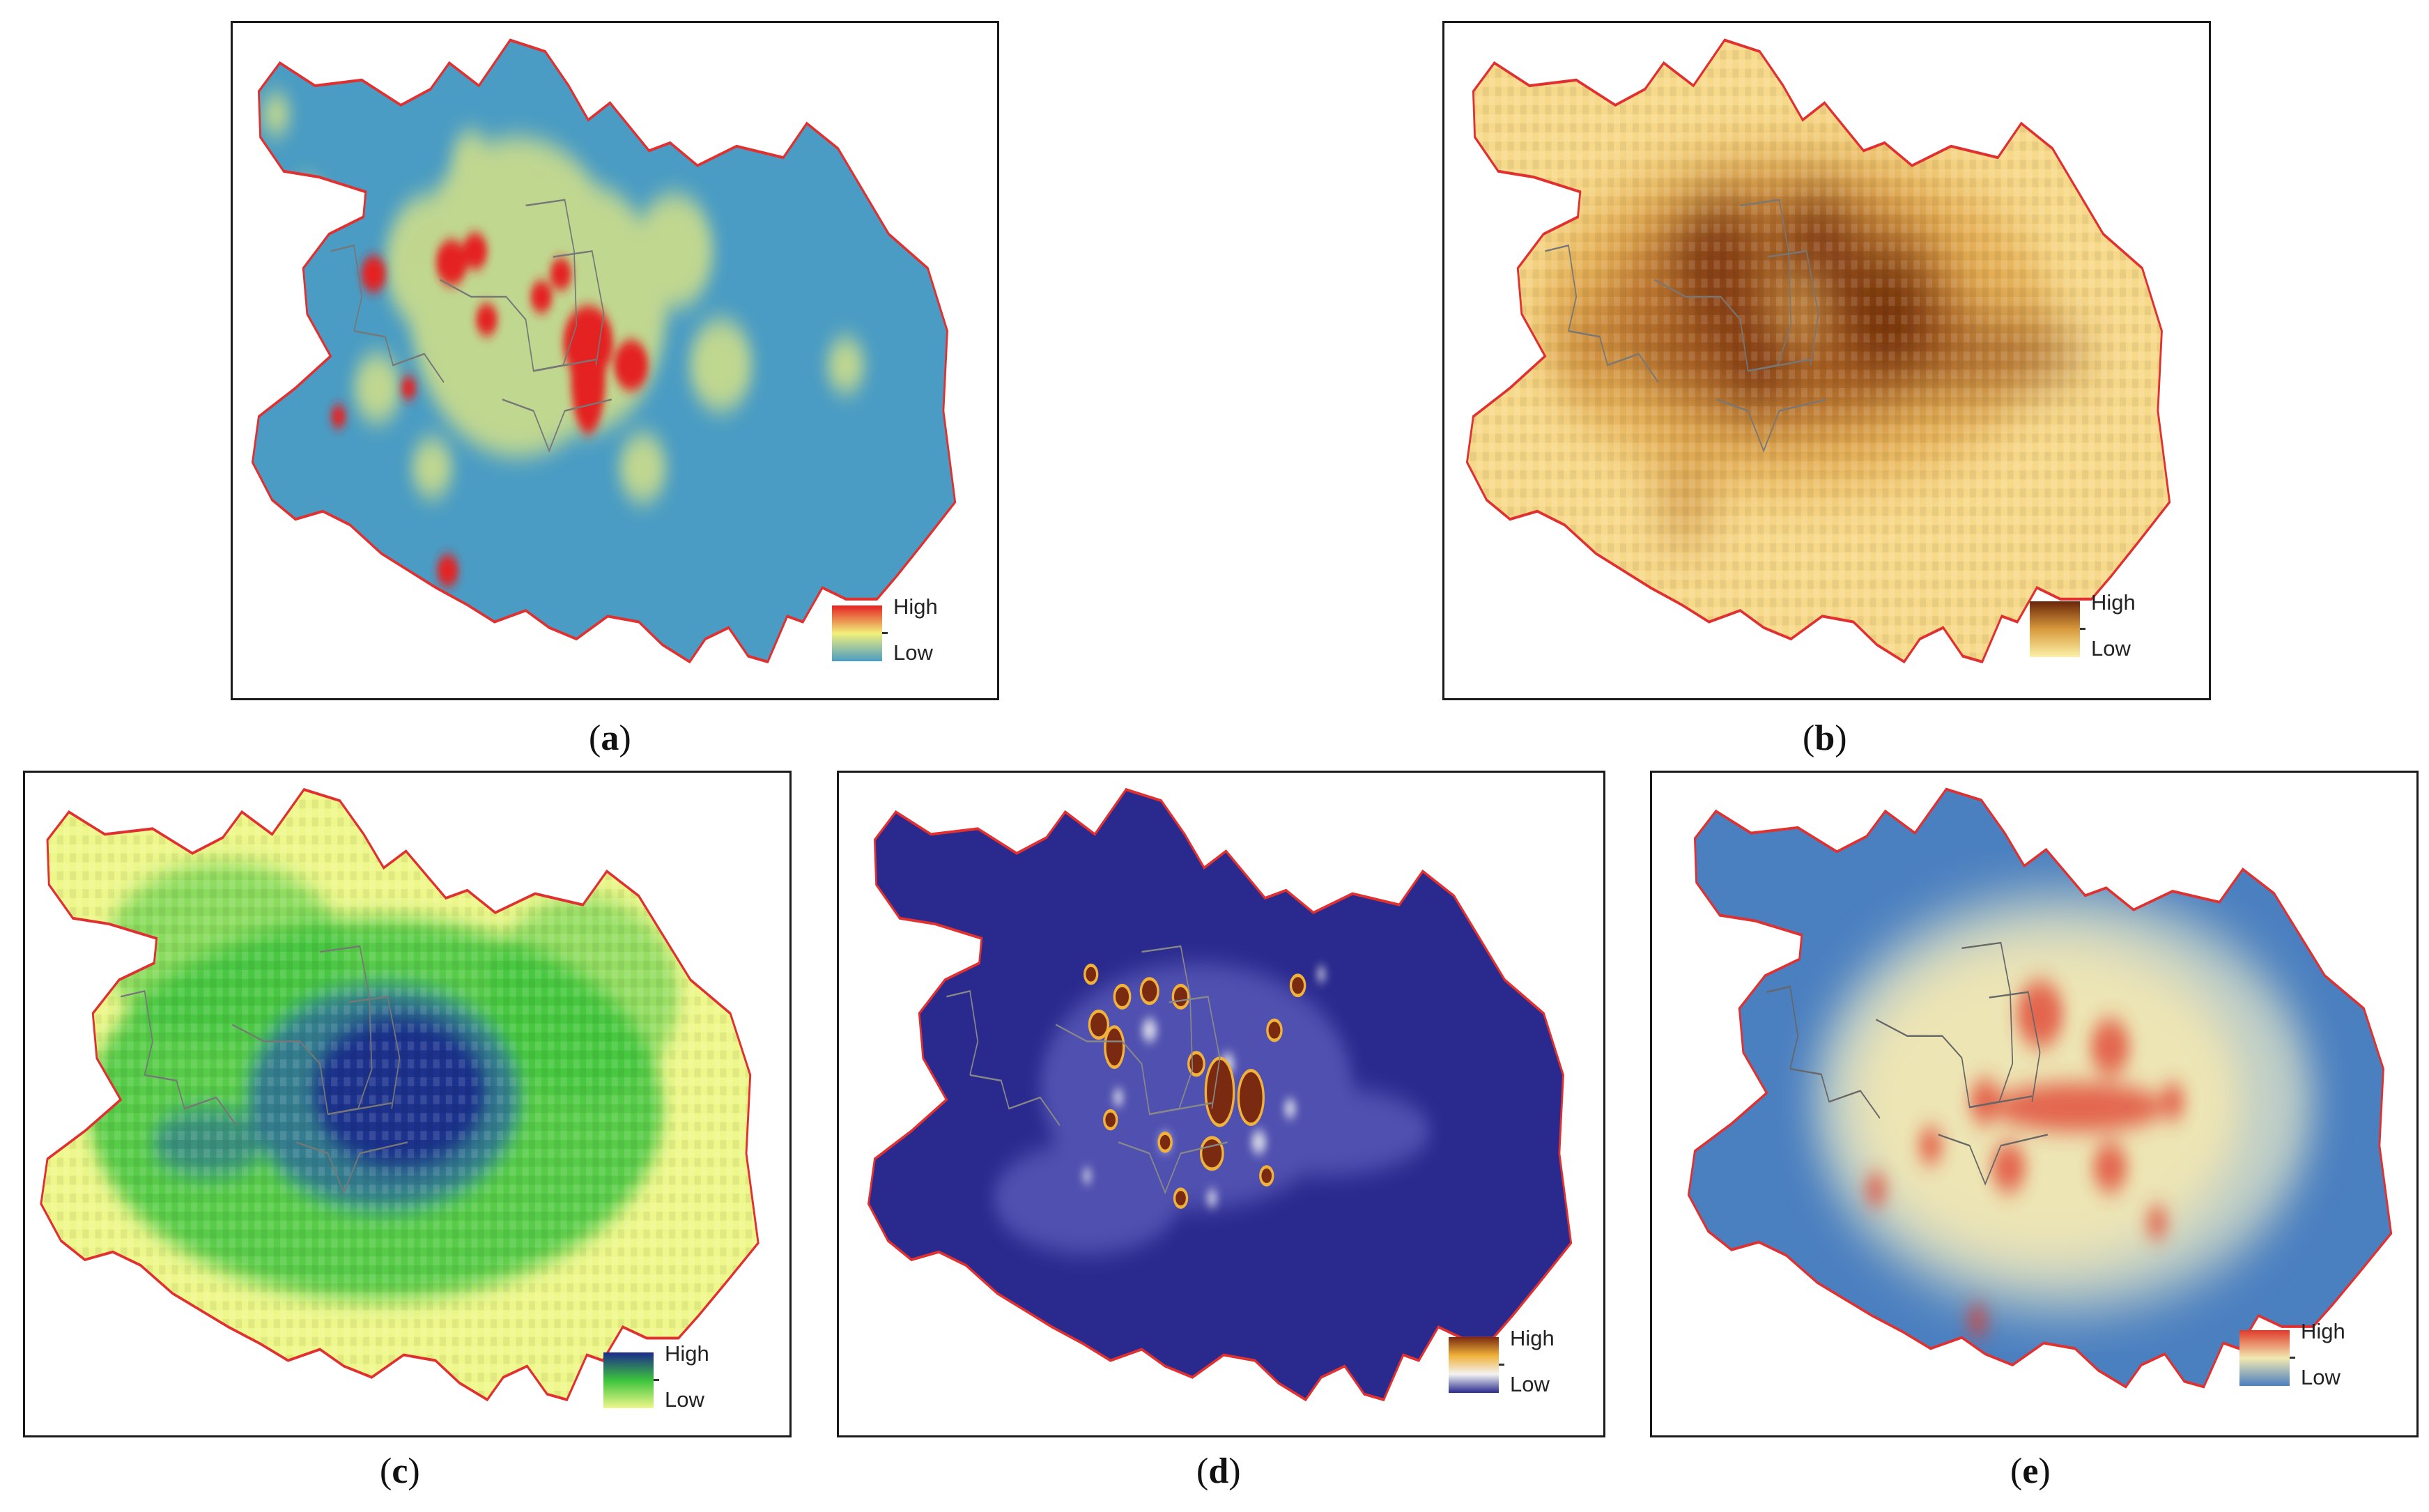 This screenshot has width=2429, height=1512. I want to click on caption-letter: c, so click(400, 1471).